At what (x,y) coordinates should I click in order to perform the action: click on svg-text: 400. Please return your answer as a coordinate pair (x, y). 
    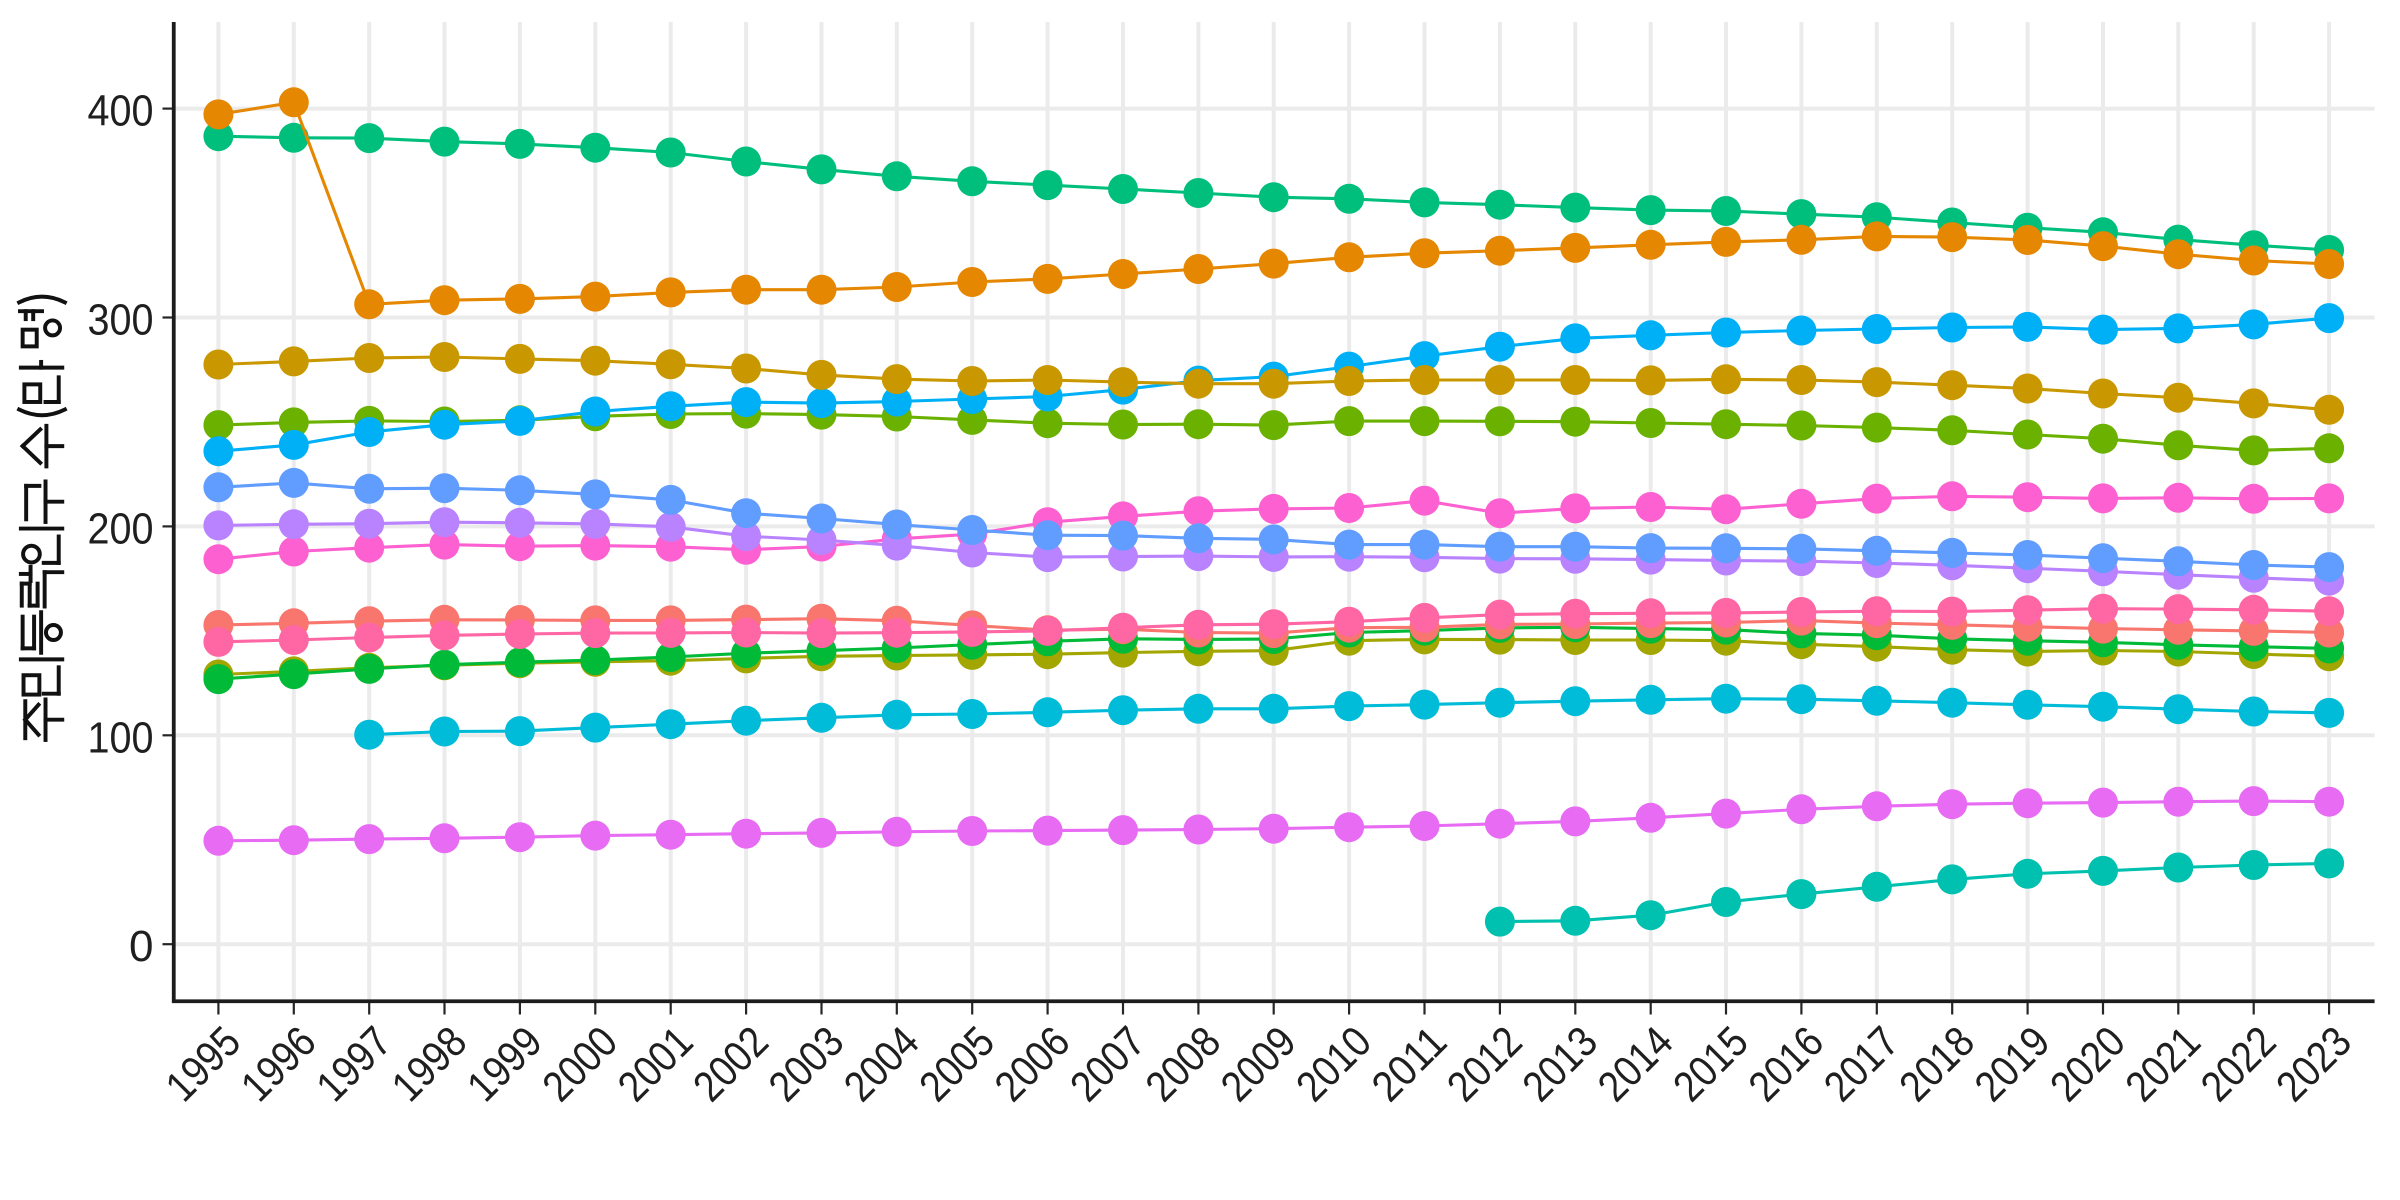
    Looking at the image, I should click on (121, 111).